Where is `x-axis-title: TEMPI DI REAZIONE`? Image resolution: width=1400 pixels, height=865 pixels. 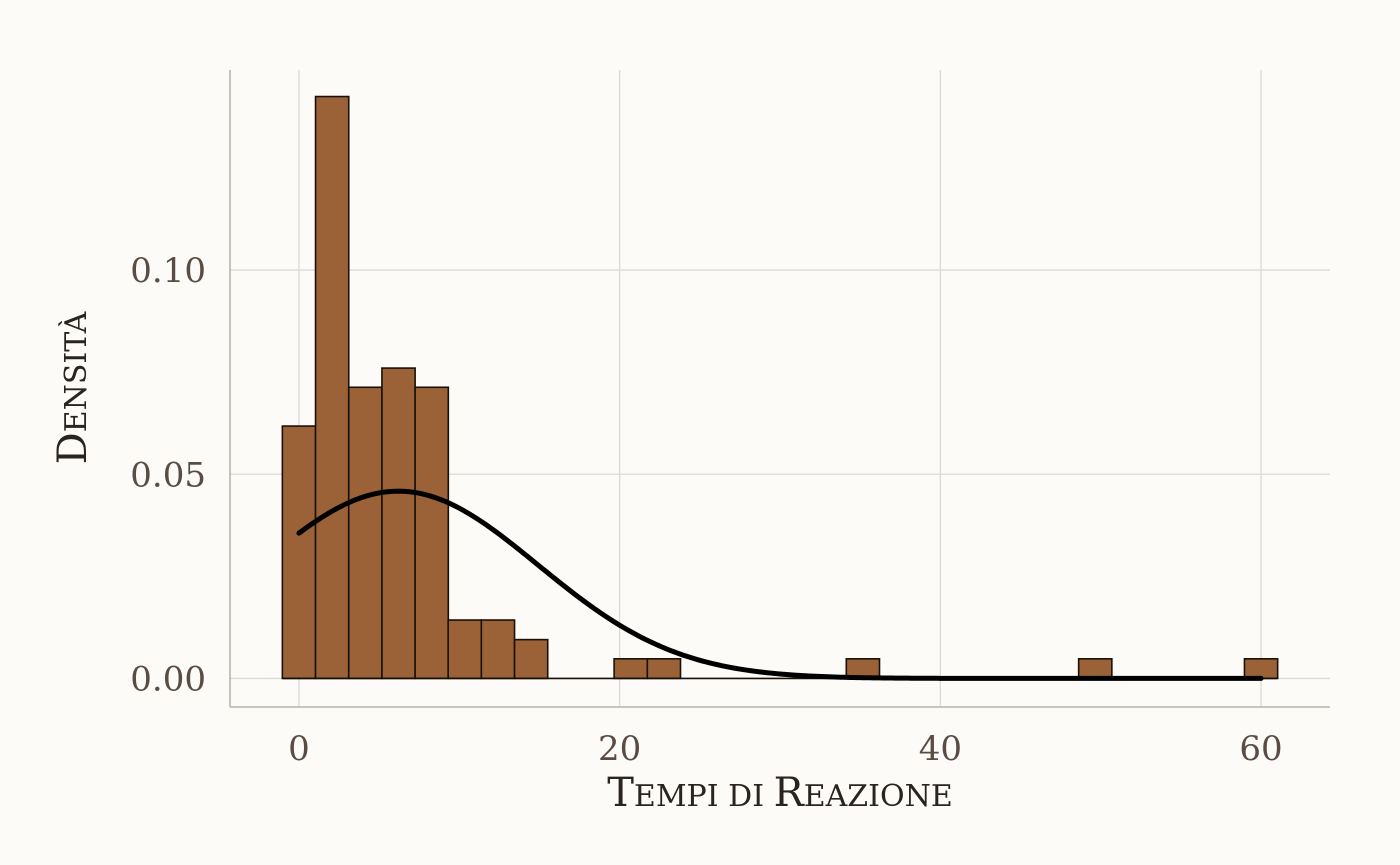 x-axis-title: TEMPI DI REAZIONE is located at coordinates (780, 793).